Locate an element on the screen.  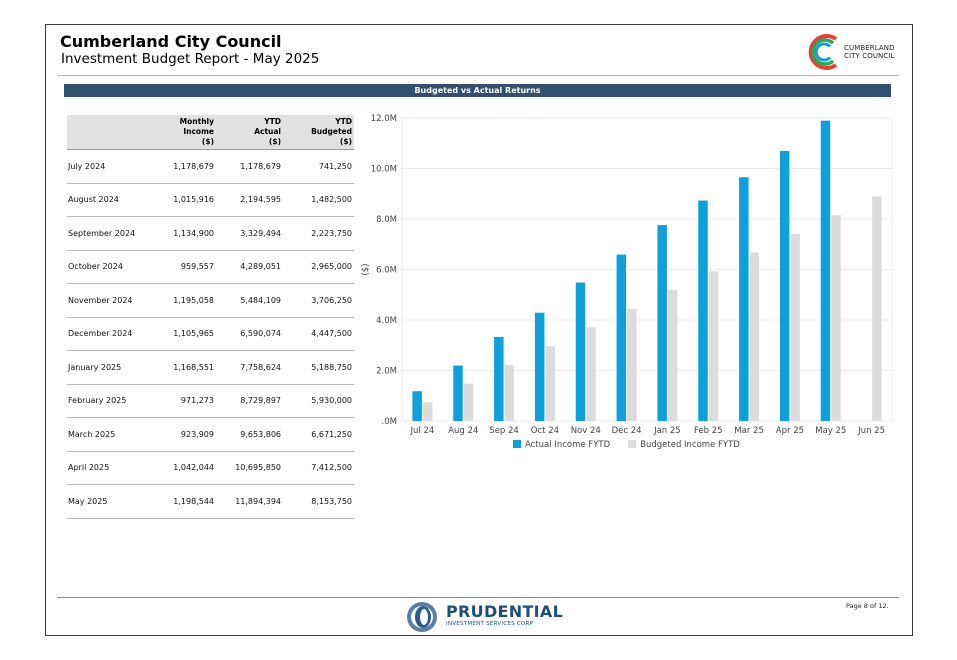
y-axis-label: ($) is located at coordinates (366, 269).